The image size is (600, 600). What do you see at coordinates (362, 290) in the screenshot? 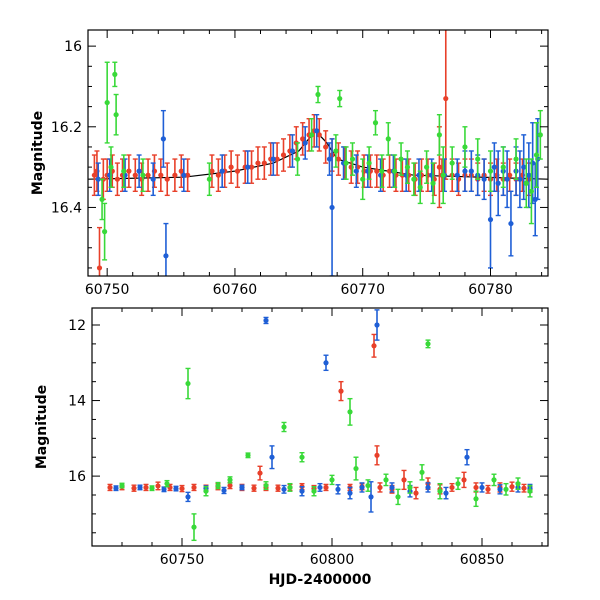
I see `x-tick-label: 60770` at bounding box center [362, 290].